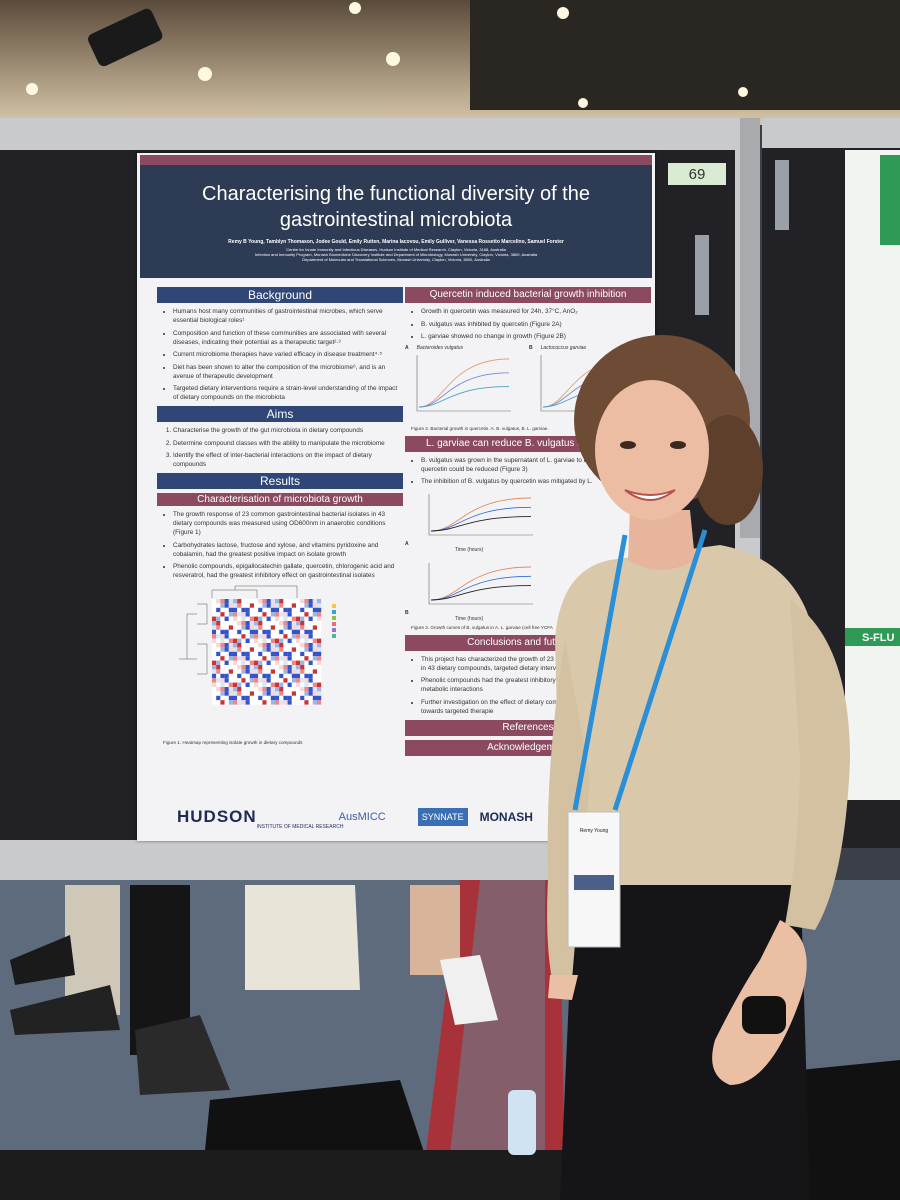 The width and height of the screenshot is (900, 1200). I want to click on shoe, so click(42, 960).